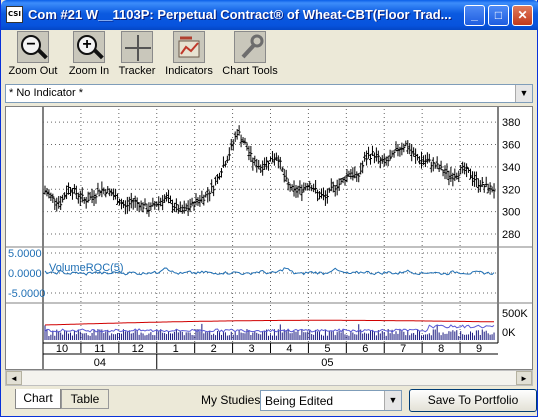 This screenshot has width=538, height=417. I want to click on month-tick-label: 5, so click(327, 349).